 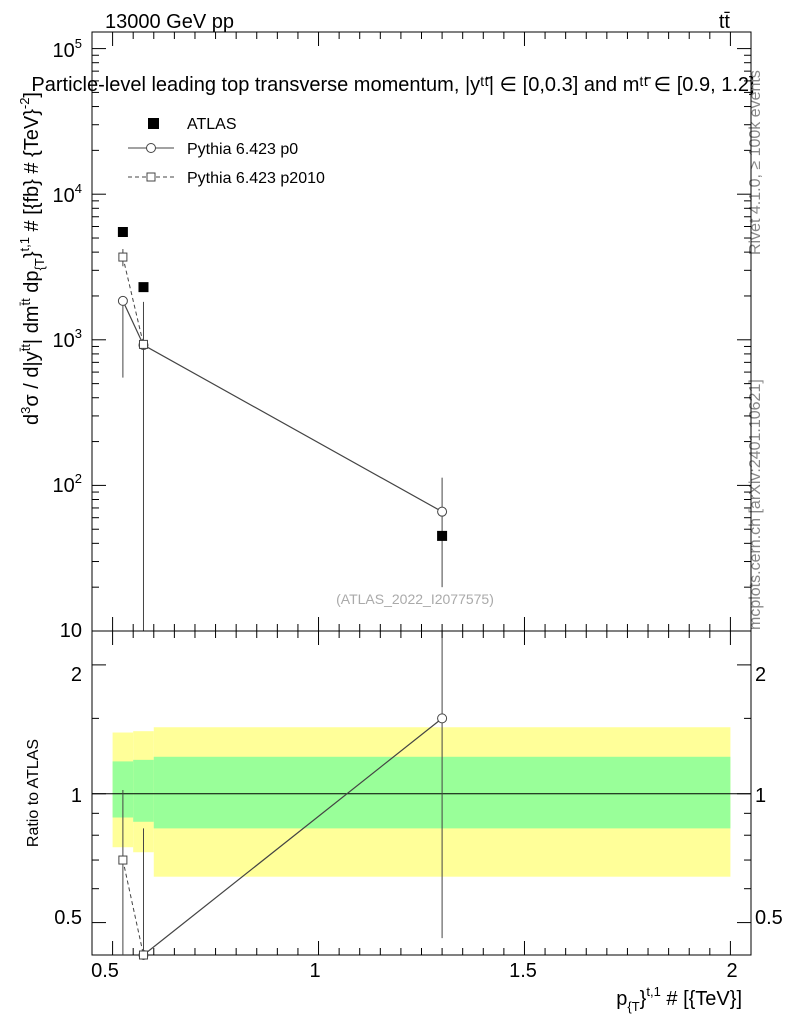 What do you see at coordinates (133, 907) in the screenshot?
I see `ratio-p2010-line` at bounding box center [133, 907].